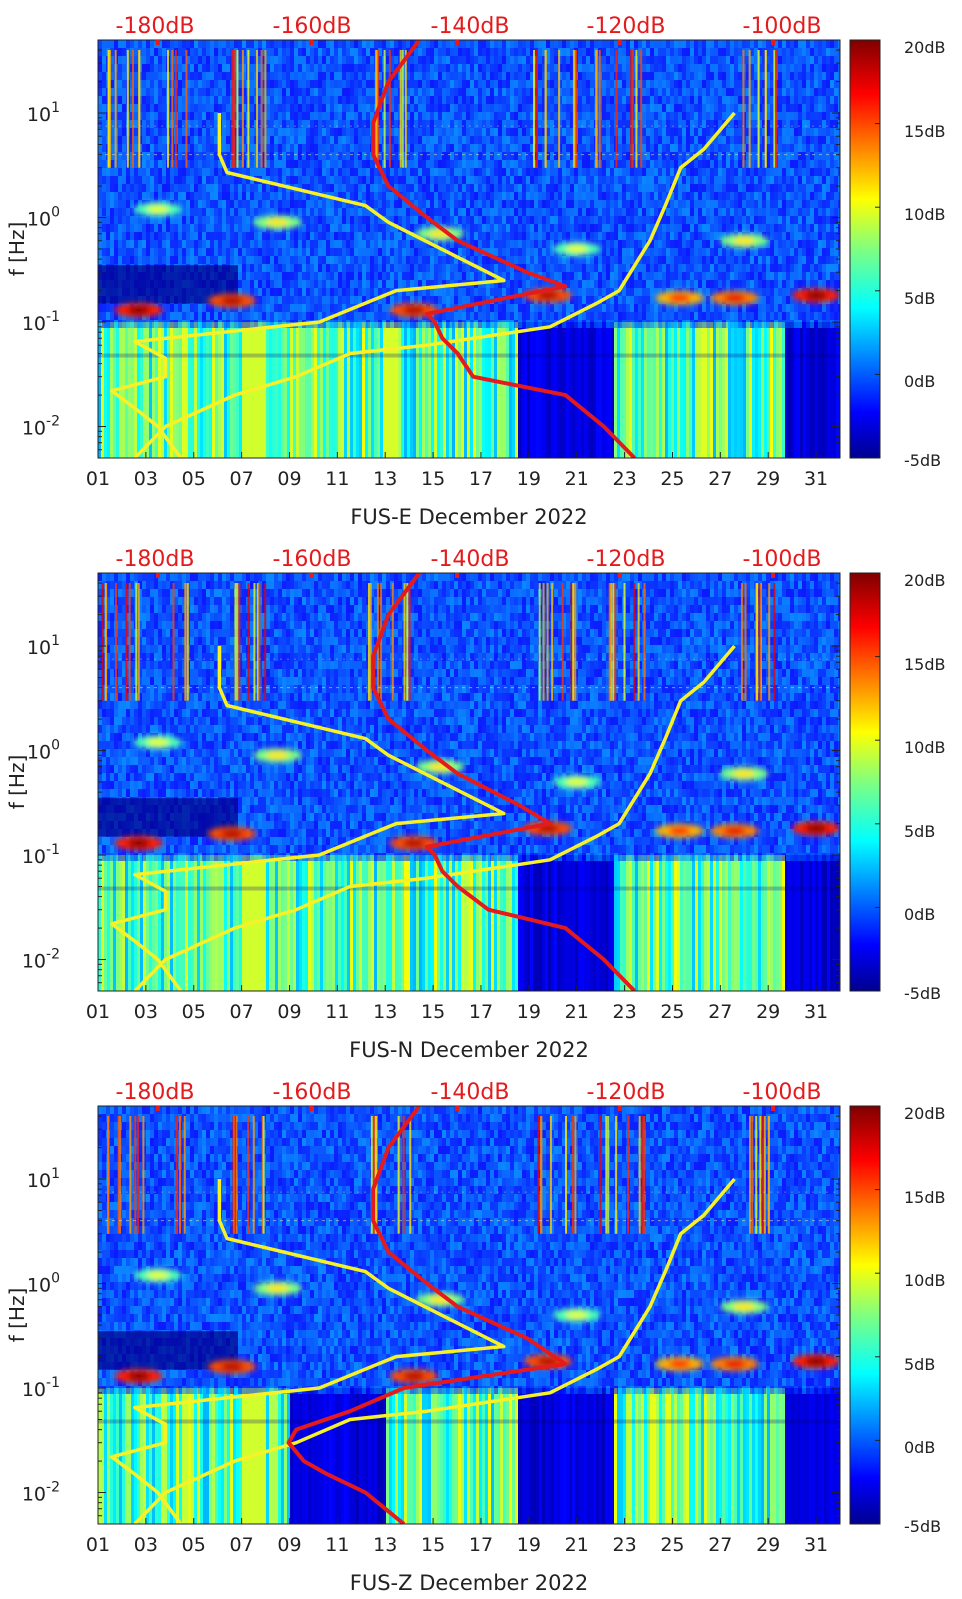 This screenshot has width=962, height=1599. I want to click on x-tick-label: 05, so click(194, 1545).